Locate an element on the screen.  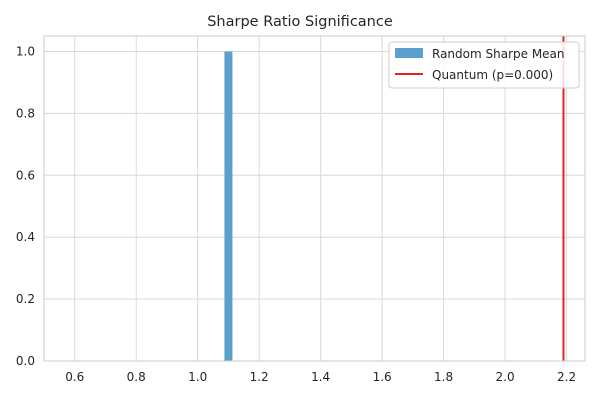
legend-box is located at coordinates (484, 65).